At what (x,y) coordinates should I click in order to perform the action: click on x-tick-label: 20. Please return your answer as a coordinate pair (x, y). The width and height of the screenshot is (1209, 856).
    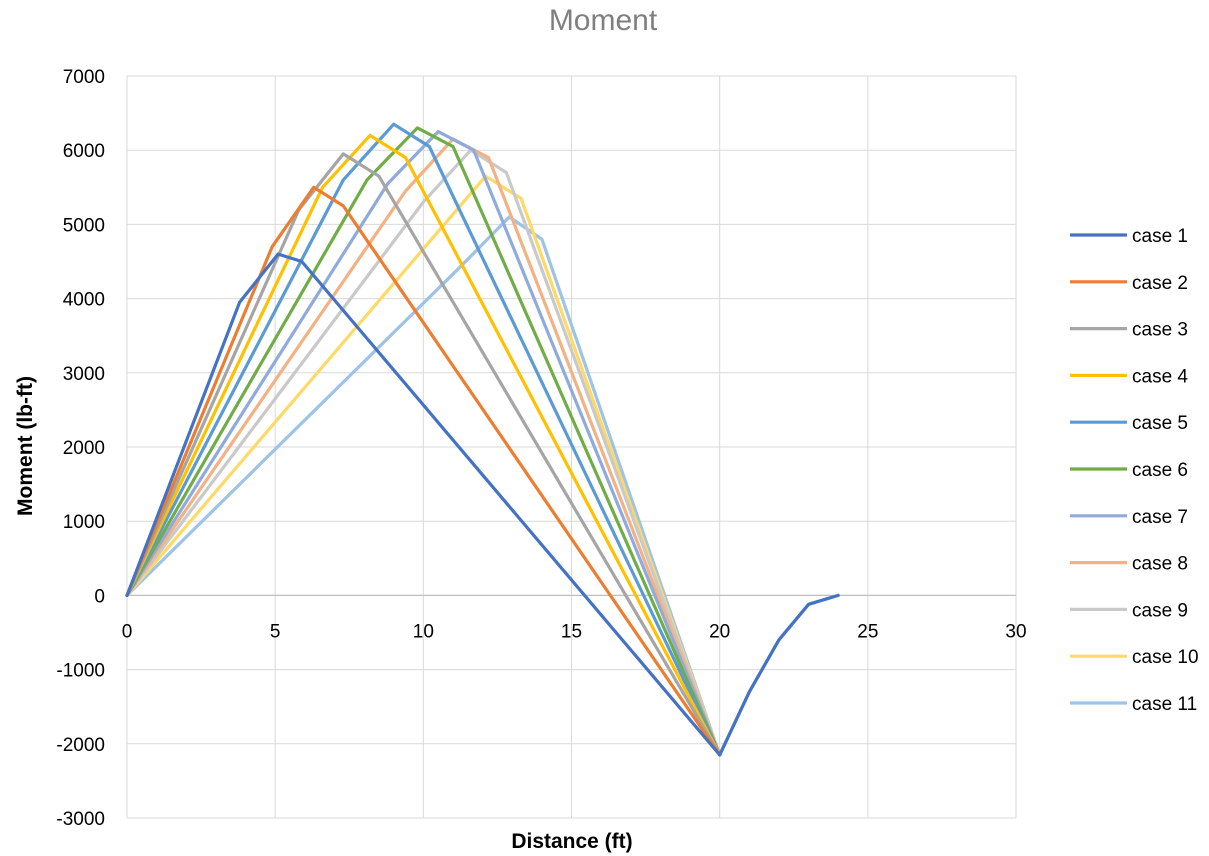
    Looking at the image, I should click on (719, 631).